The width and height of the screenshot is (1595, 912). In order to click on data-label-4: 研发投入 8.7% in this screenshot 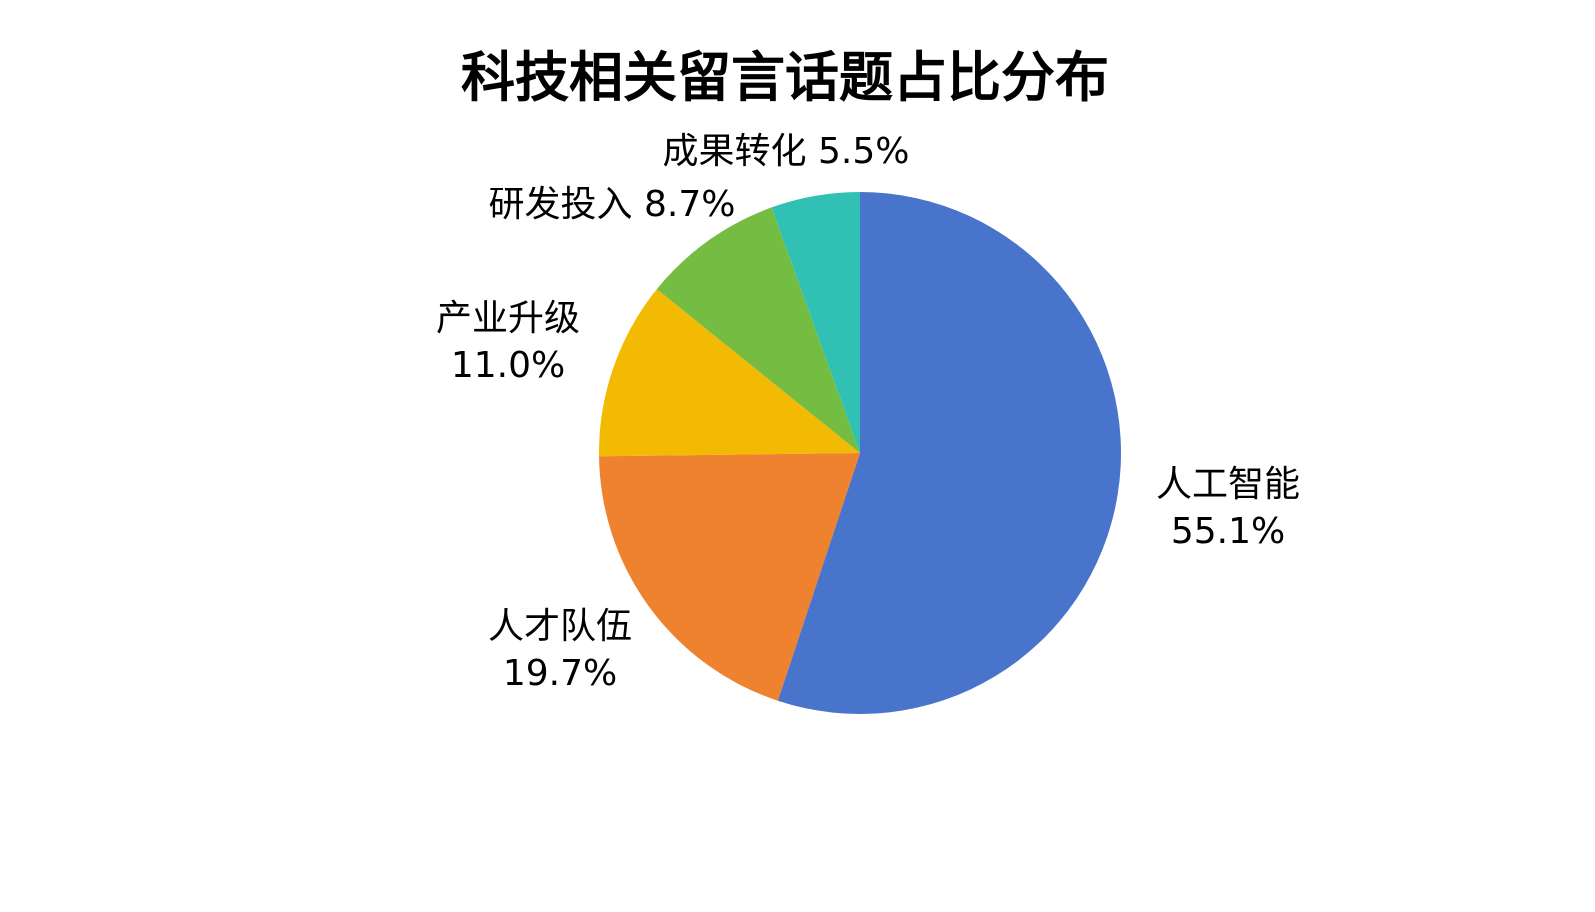, I will do `click(612, 204)`.